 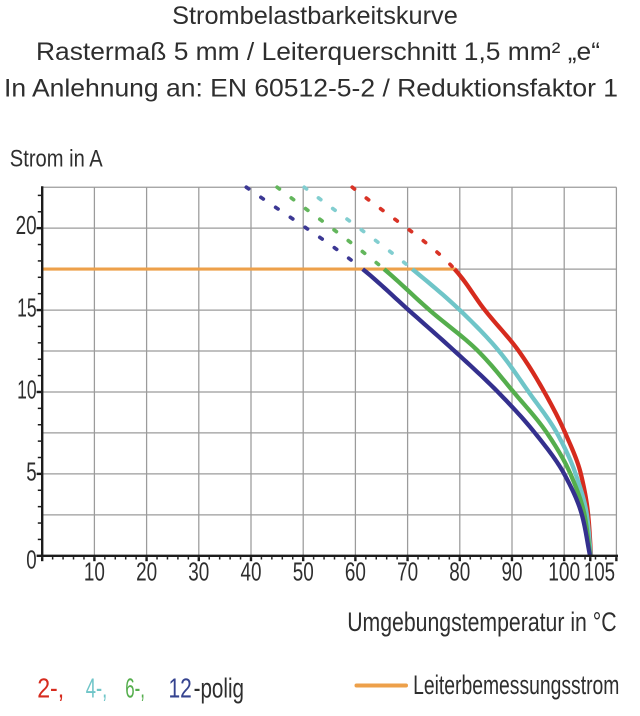 I want to click on svg-text: 70, so click(x=407, y=571).